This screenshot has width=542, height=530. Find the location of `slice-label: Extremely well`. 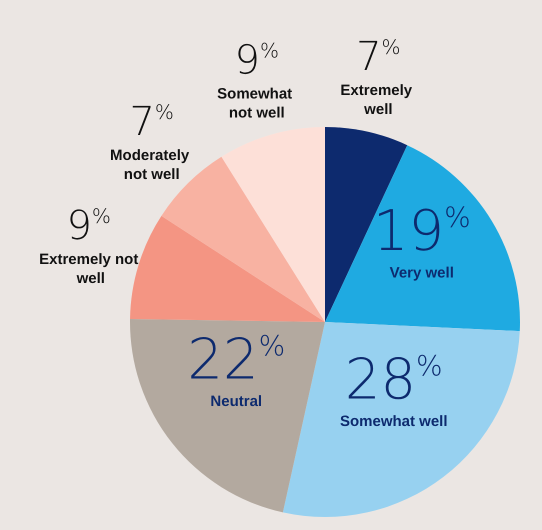

slice-label: Extremely well is located at coordinates (378, 100).